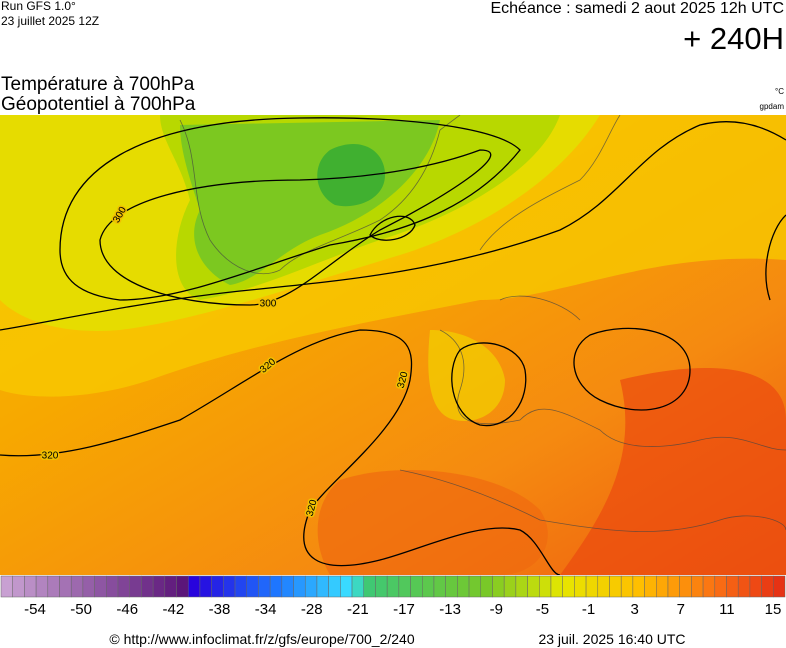  I want to click on scale-label: -54, so click(35, 609).